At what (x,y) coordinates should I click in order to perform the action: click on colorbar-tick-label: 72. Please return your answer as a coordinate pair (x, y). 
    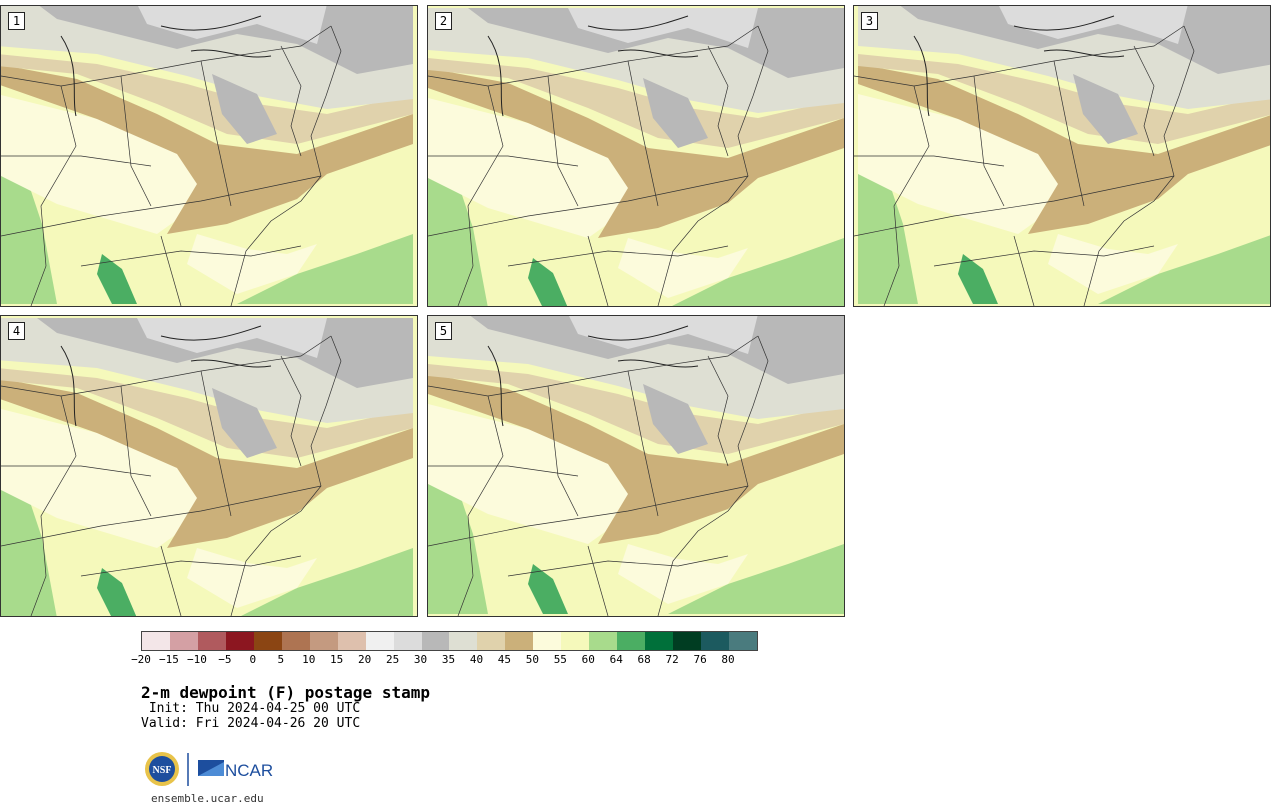
    Looking at the image, I should click on (672, 659).